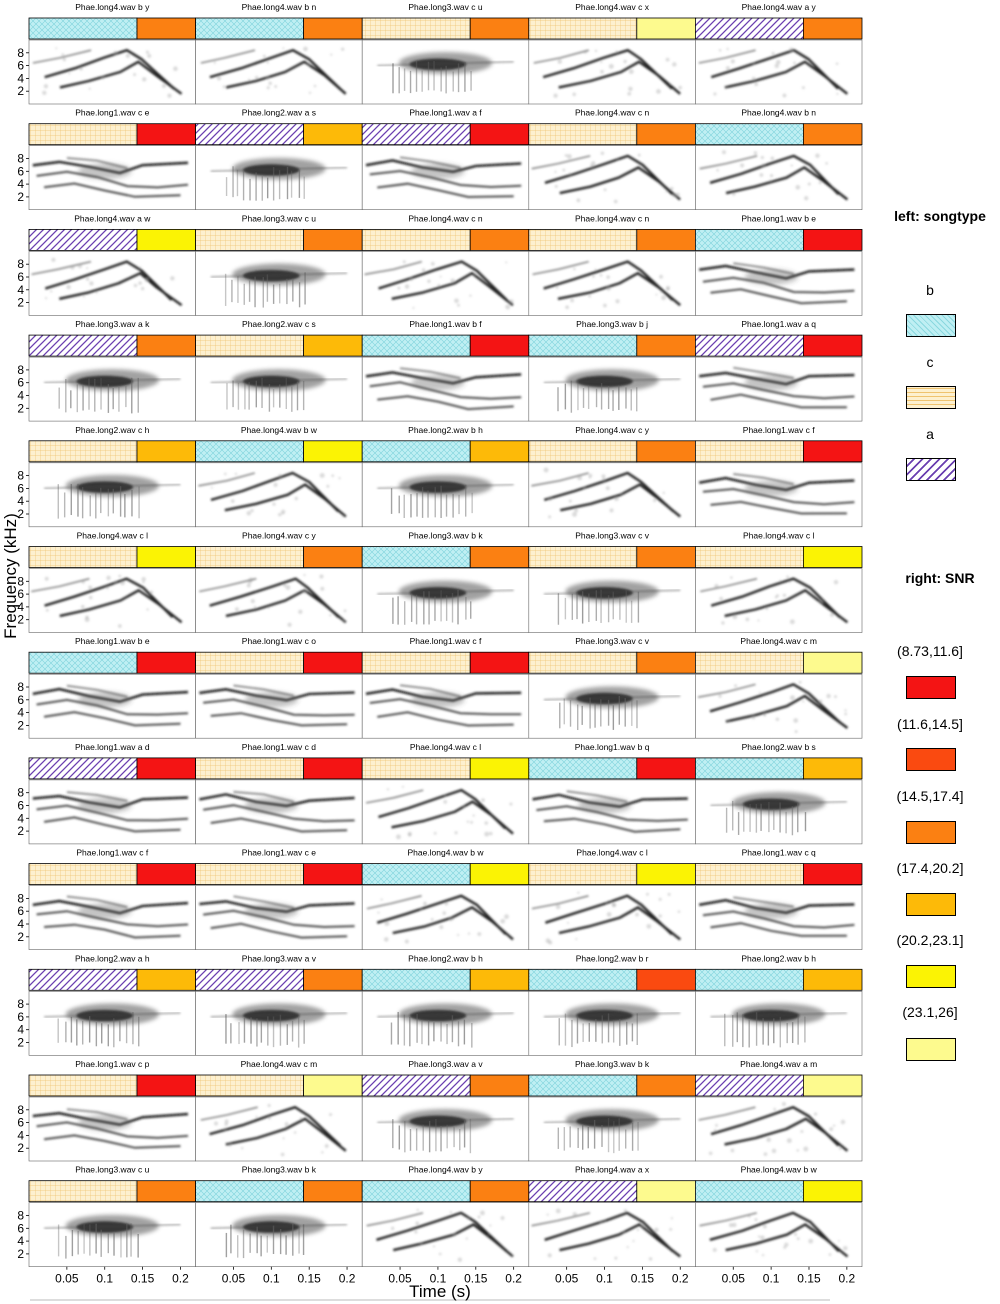 This screenshot has width=1000, height=1304. What do you see at coordinates (931, 397) in the screenshot?
I see `legend-songtype-c-swatch` at bounding box center [931, 397].